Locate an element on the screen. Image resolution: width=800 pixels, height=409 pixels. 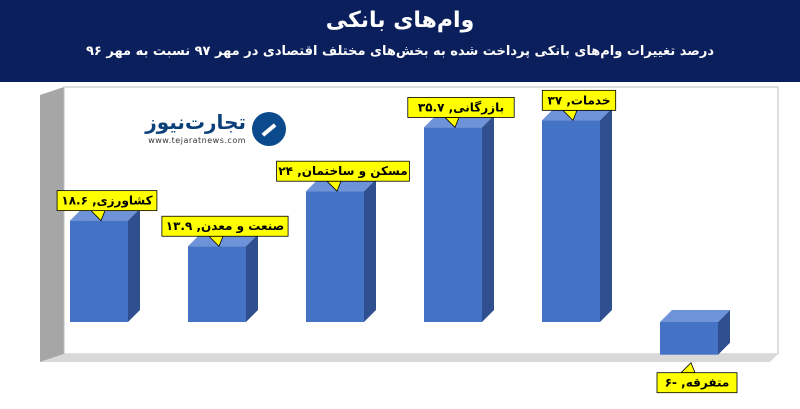
data-label-pointer is located at coordinates (688, 367).